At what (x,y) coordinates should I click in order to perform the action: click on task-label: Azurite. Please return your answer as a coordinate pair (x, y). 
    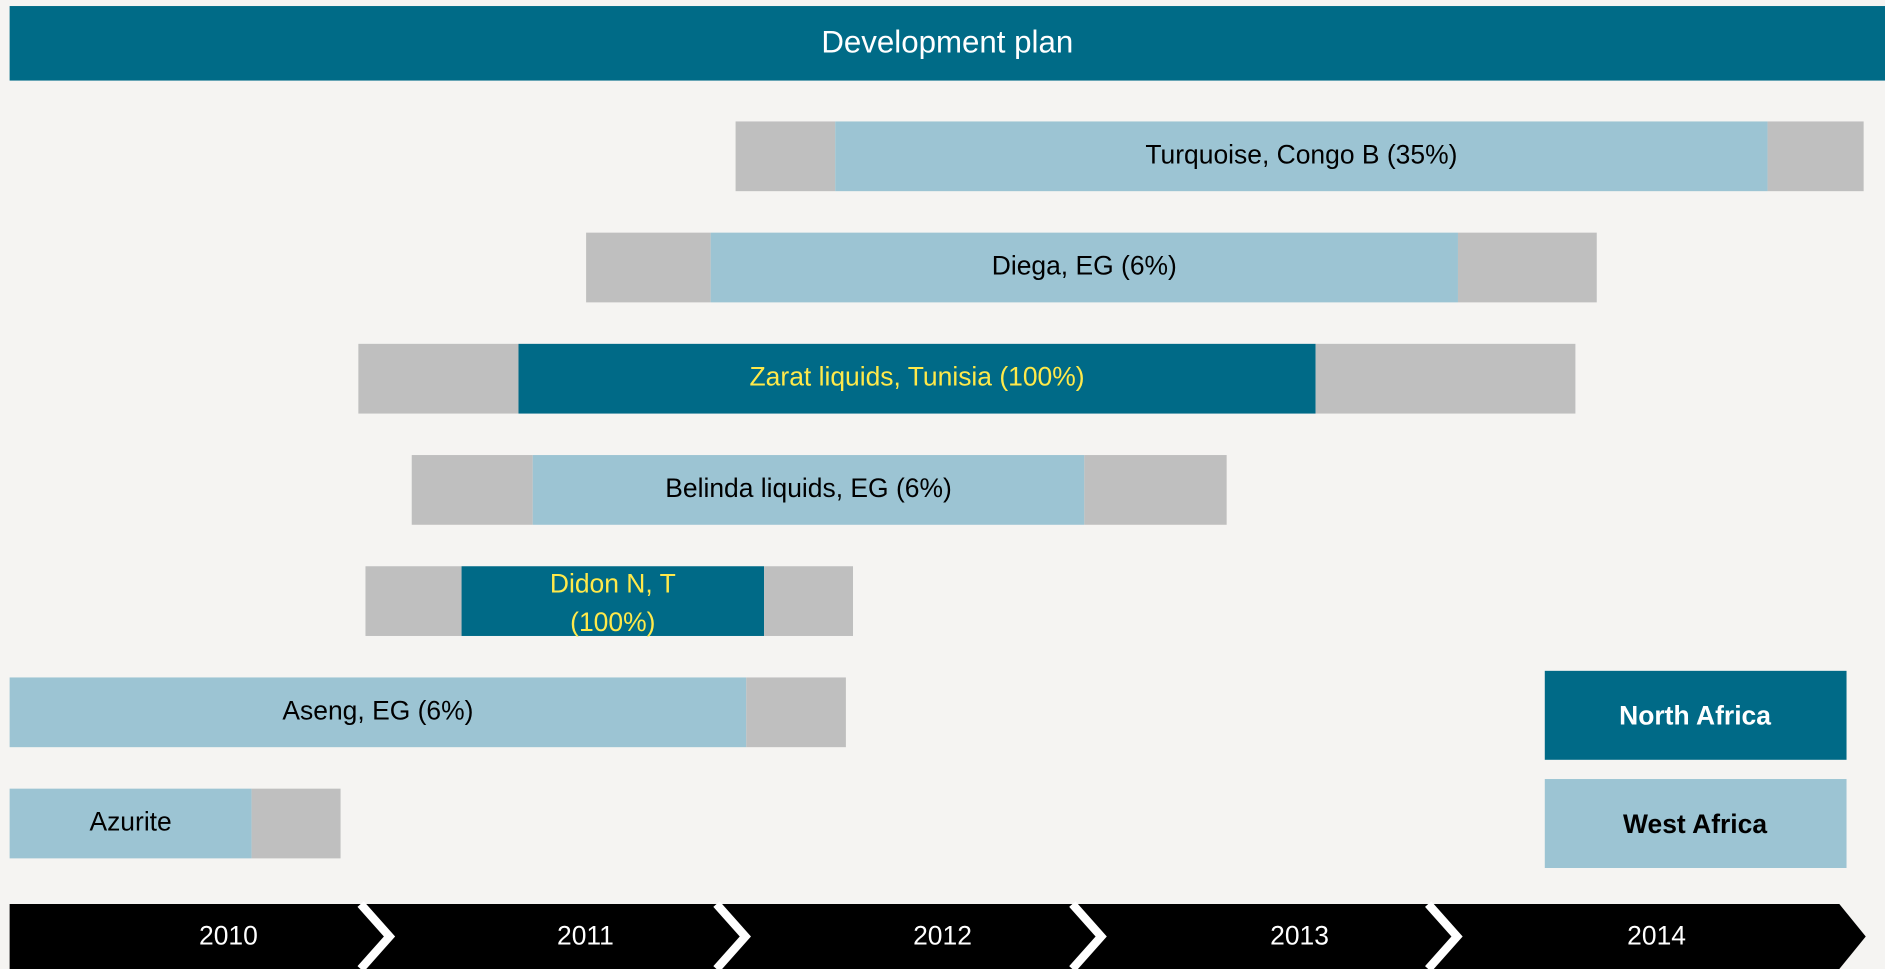
    Looking at the image, I should click on (130, 821).